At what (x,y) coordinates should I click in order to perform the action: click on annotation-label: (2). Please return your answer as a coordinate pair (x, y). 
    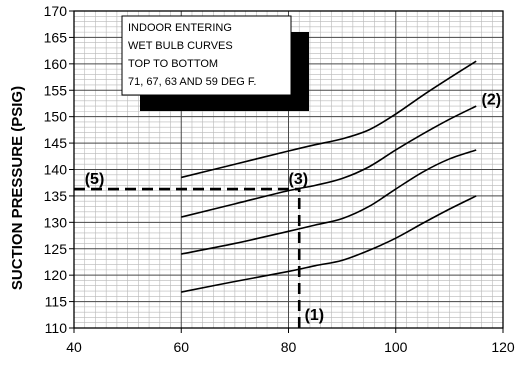
    Looking at the image, I should click on (492, 100).